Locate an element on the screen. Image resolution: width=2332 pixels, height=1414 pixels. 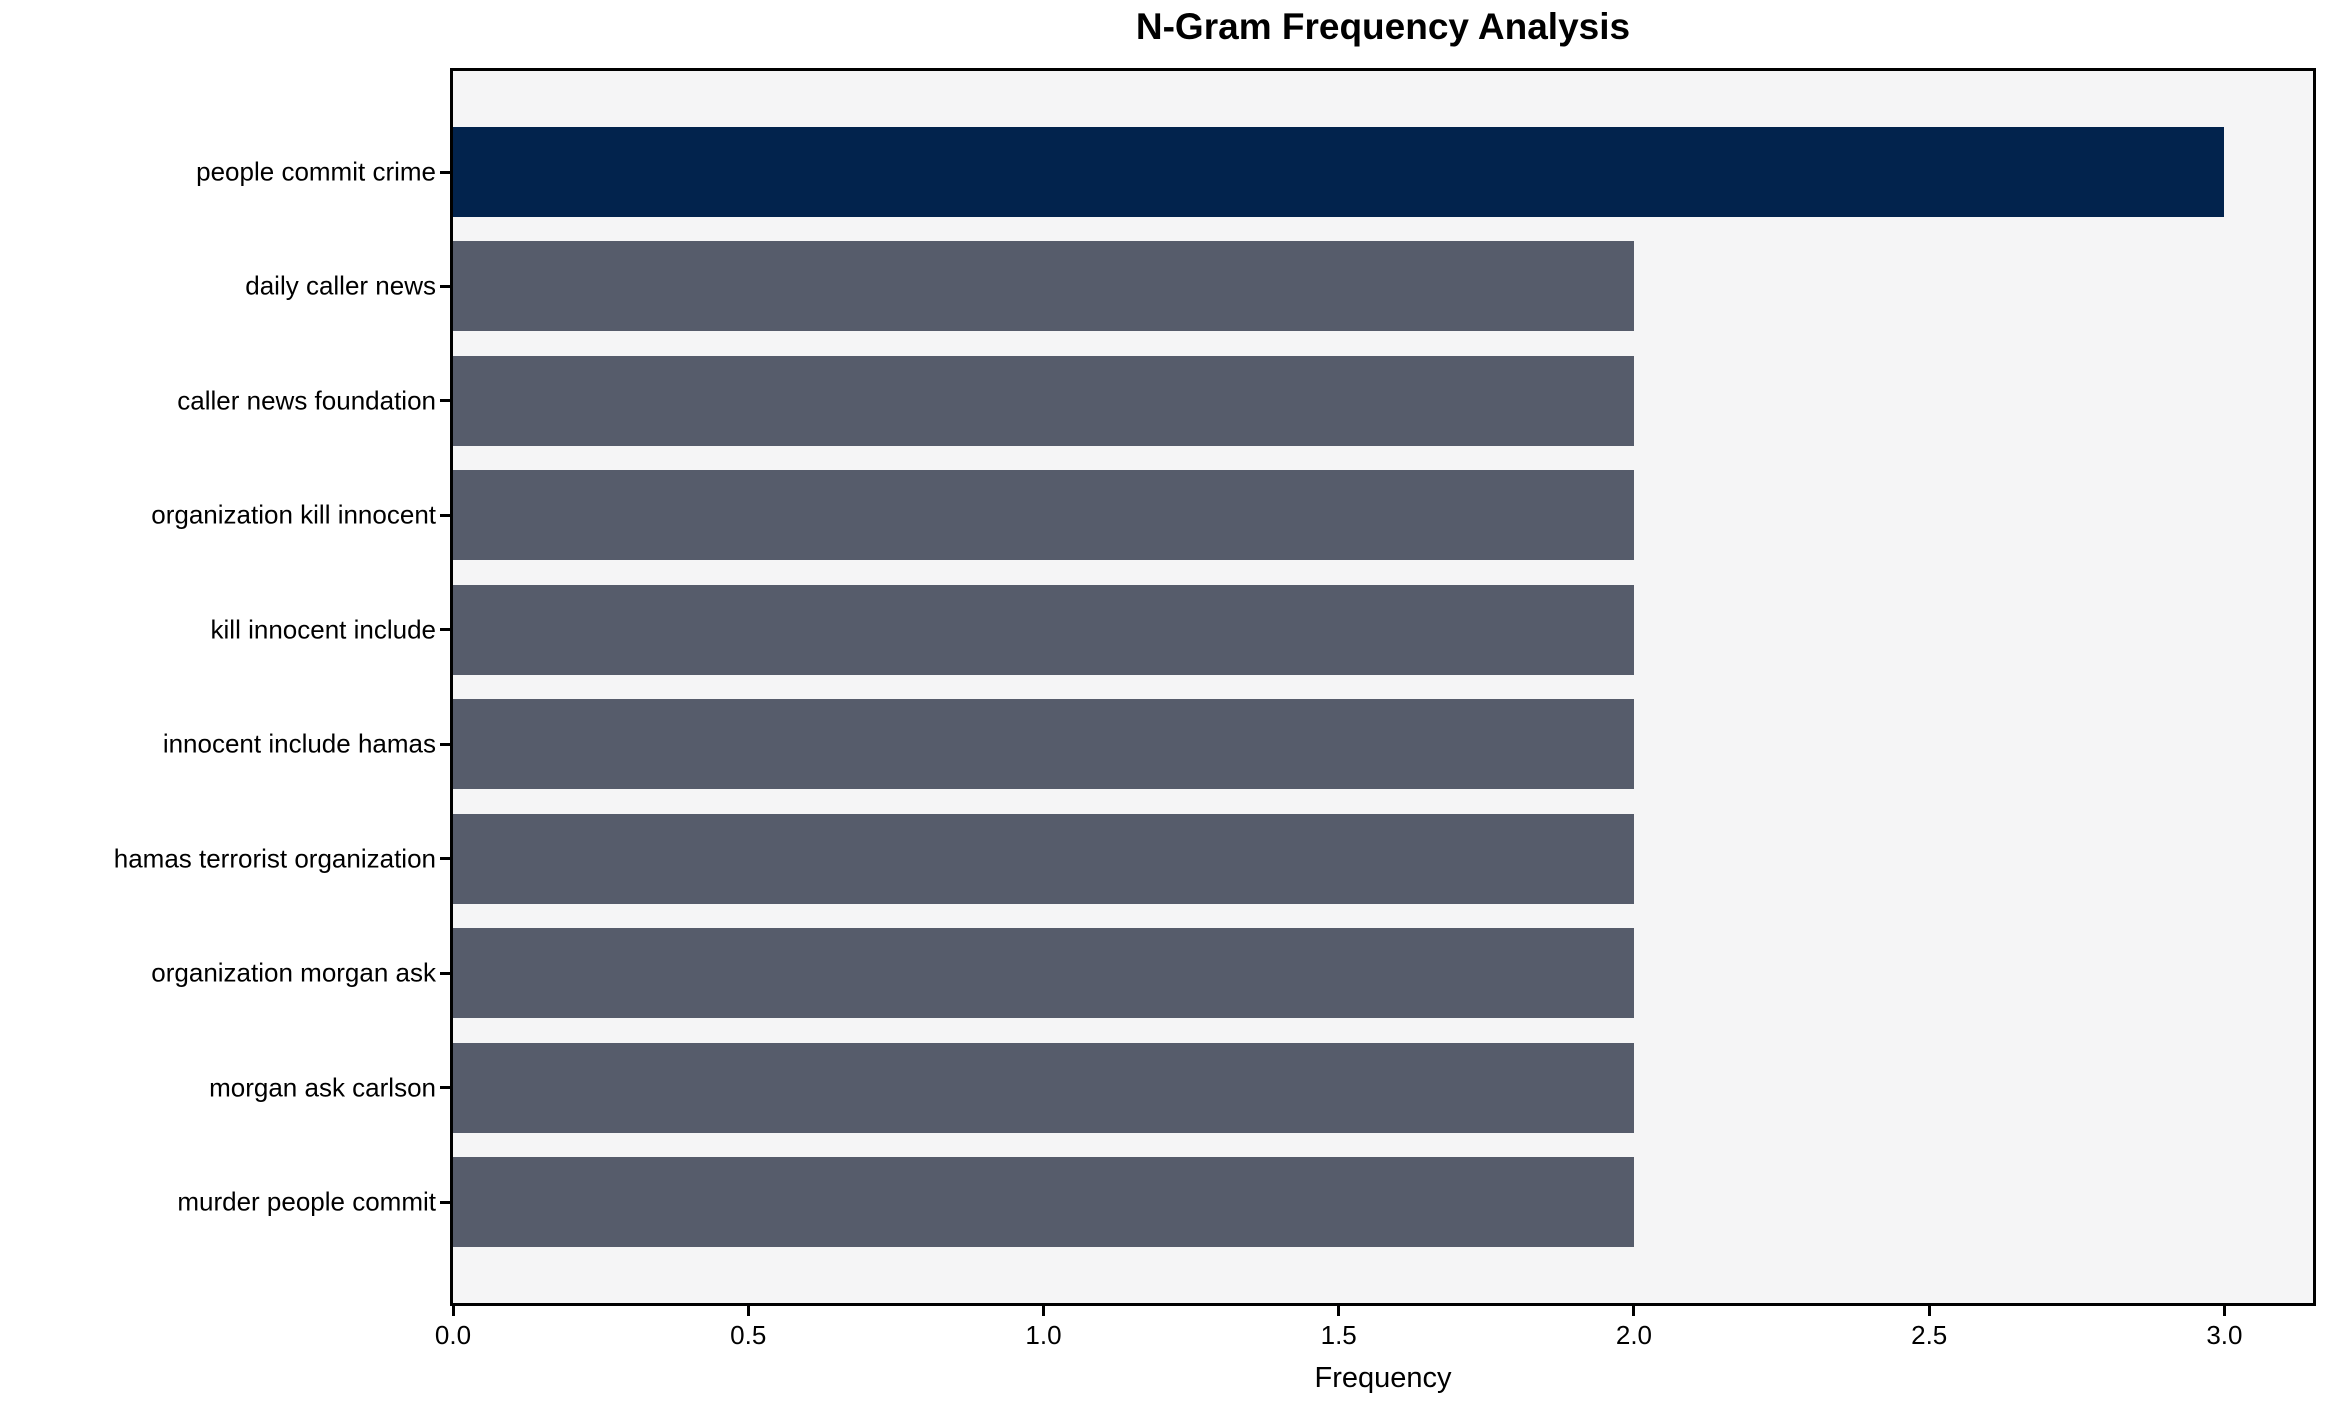
x-tick-label: 0.0 is located at coordinates (453, 1335).